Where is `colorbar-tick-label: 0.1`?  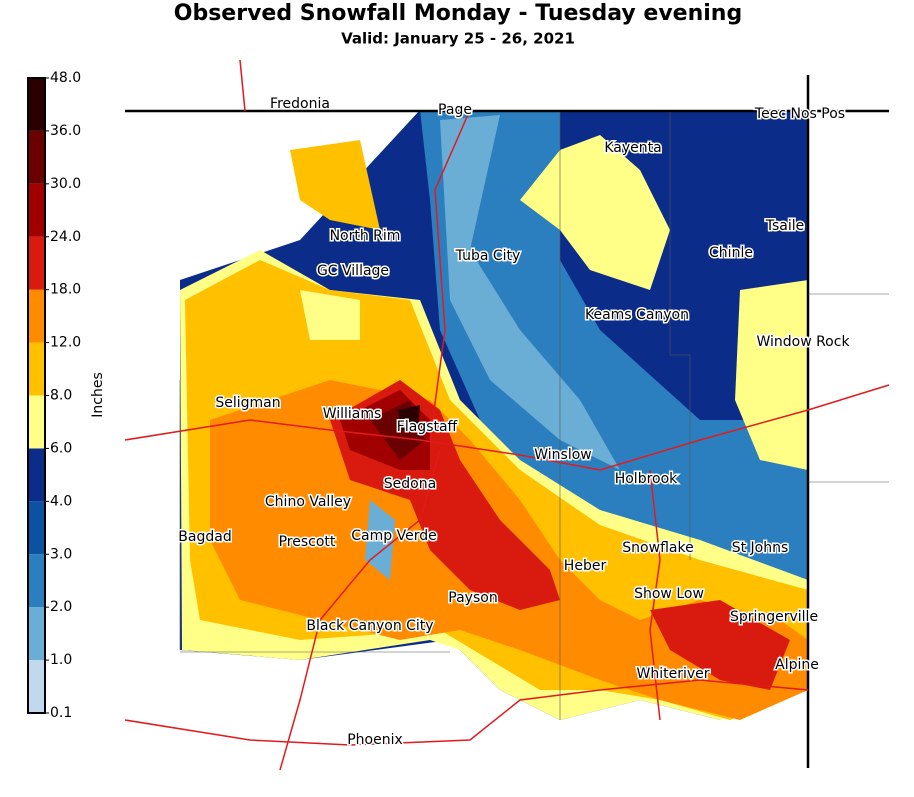 colorbar-tick-label: 0.1 is located at coordinates (61, 713).